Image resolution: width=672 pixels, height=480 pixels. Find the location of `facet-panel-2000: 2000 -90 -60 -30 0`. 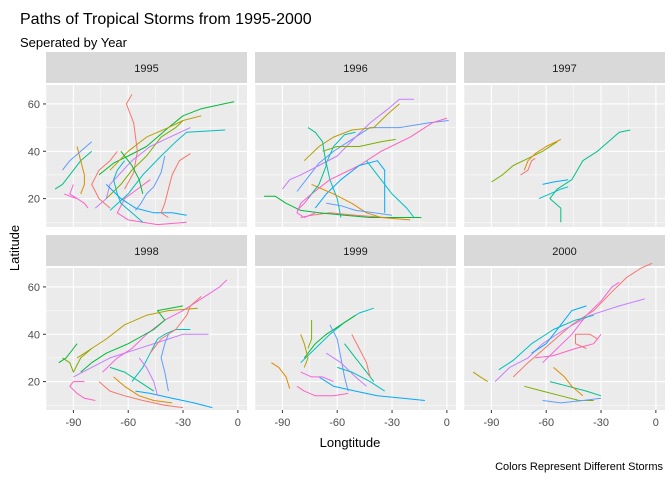

facet-panel-2000: 2000 -90 -60 -30 0 is located at coordinates (564, 332).